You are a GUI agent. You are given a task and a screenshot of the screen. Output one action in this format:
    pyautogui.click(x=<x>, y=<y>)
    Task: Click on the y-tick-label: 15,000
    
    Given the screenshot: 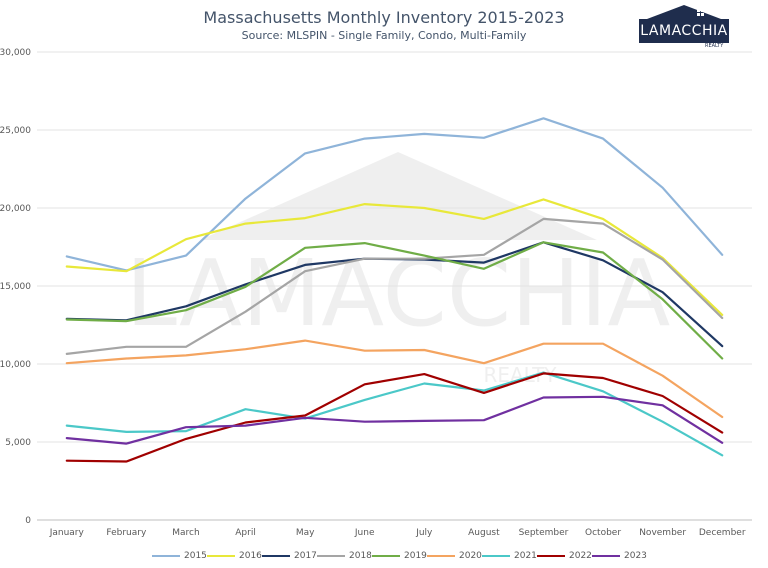 What is the action you would take?
    pyautogui.click(x=15, y=287)
    